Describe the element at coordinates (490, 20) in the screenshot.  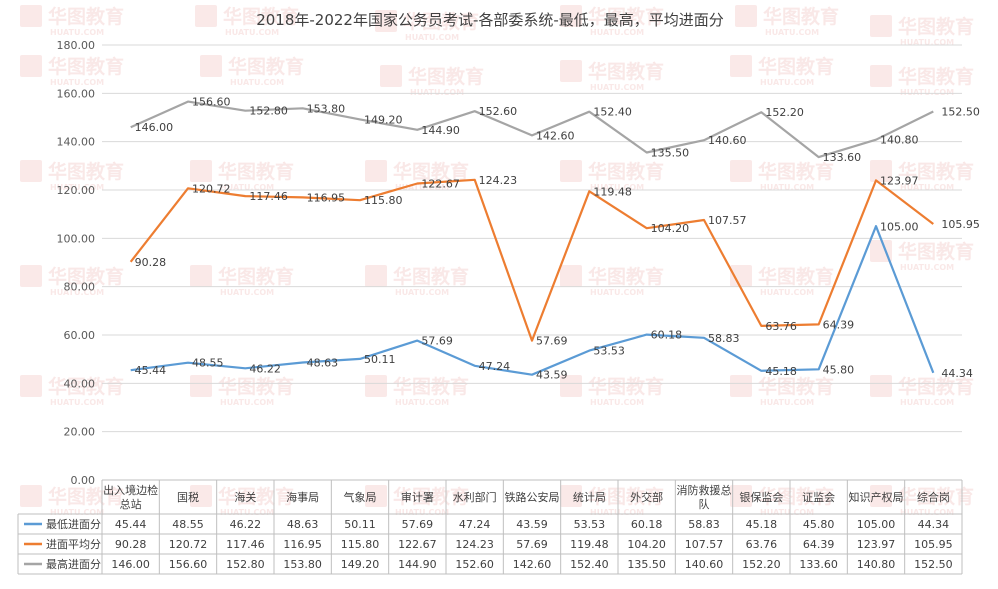
I see `chart-title: 2018年-2022年国家公务员考试-各部委系统-最低，最高，平均进面分` at that location.